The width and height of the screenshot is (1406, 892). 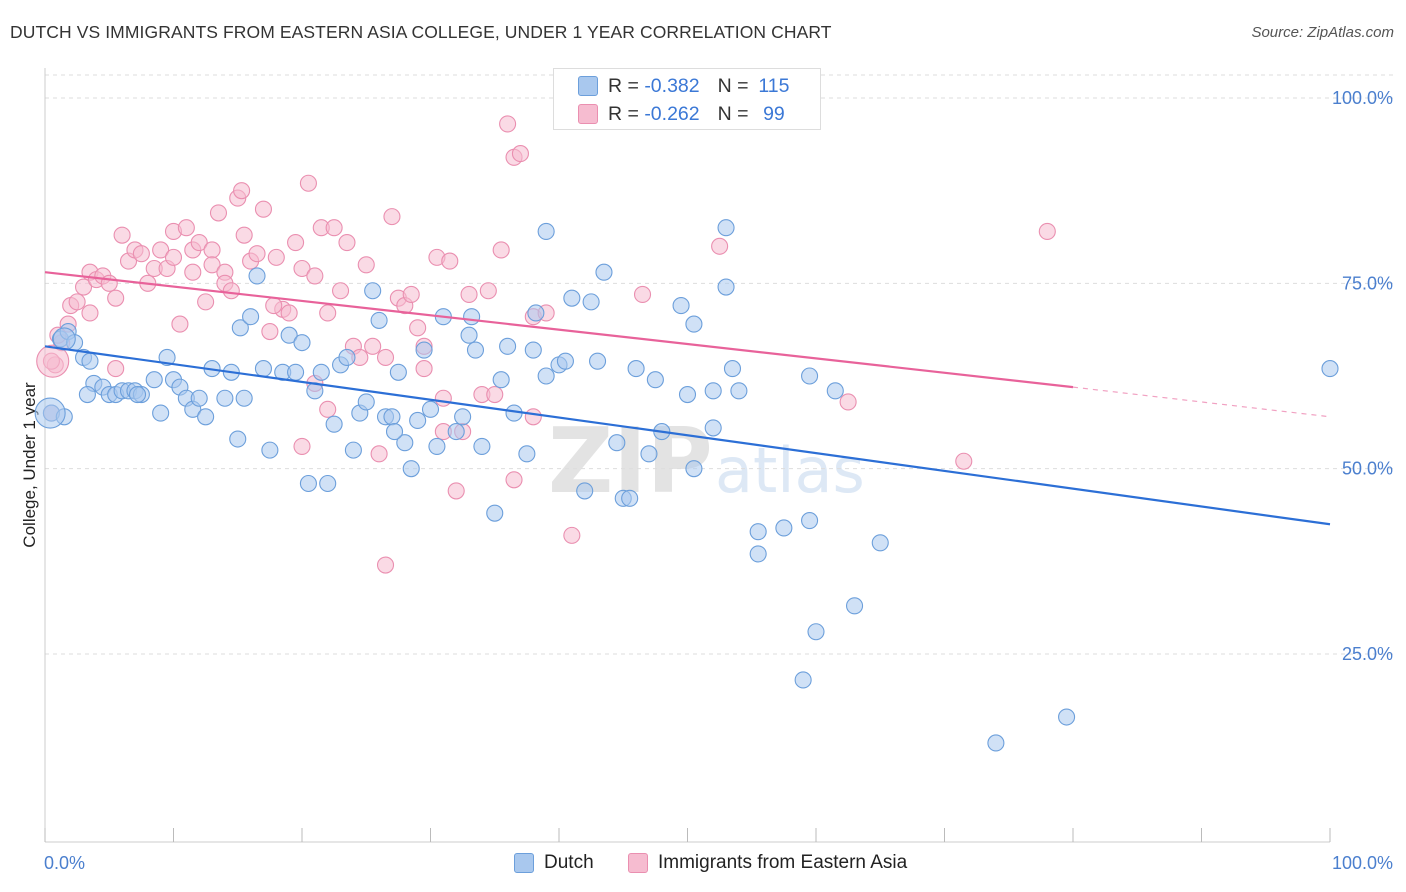 What do you see at coordinates (774, 113) in the screenshot?
I see `n-value: 99` at bounding box center [774, 113].